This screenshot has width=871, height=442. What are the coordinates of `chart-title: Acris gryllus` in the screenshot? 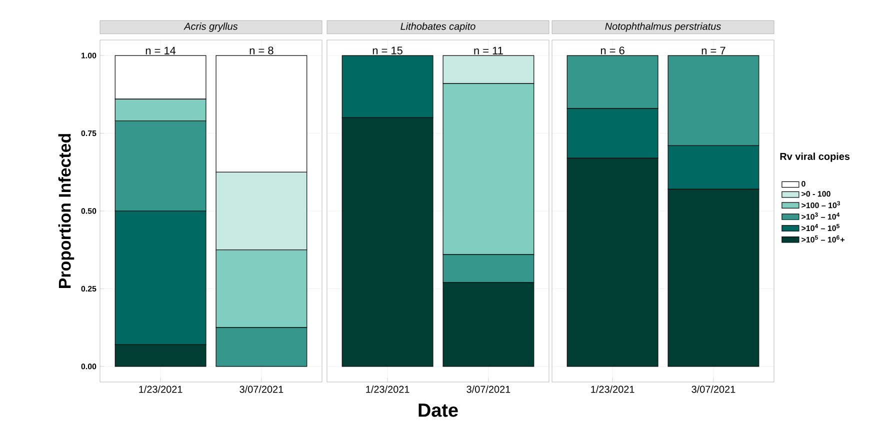 It's located at (211, 27).